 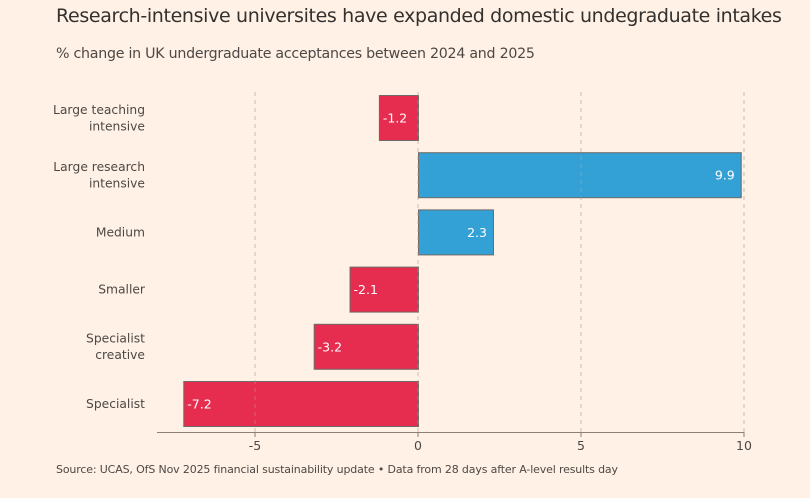 What do you see at coordinates (199, 404) in the screenshot?
I see `data-label: -7.2` at bounding box center [199, 404].